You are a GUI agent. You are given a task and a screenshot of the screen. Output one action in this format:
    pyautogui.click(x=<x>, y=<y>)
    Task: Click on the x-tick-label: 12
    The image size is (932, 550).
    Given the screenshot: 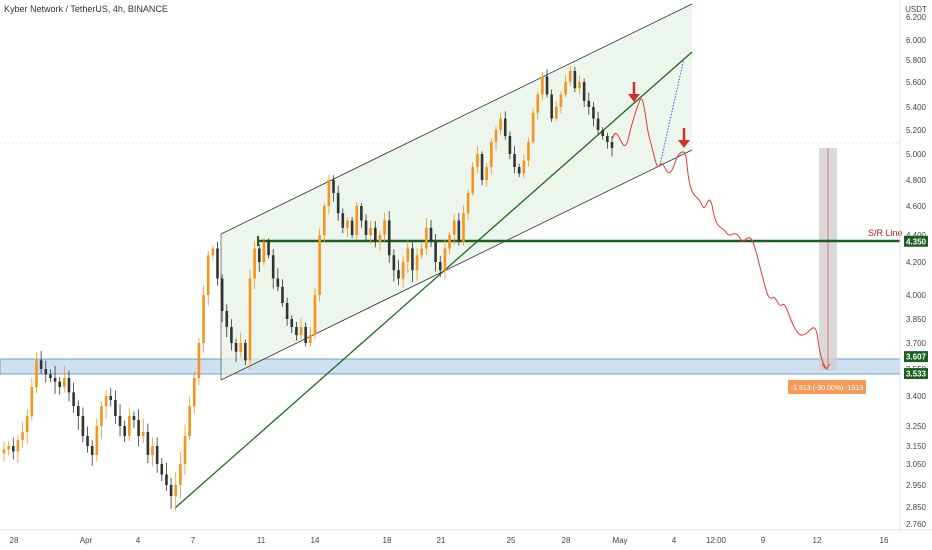 What is the action you would take?
    pyautogui.click(x=817, y=540)
    